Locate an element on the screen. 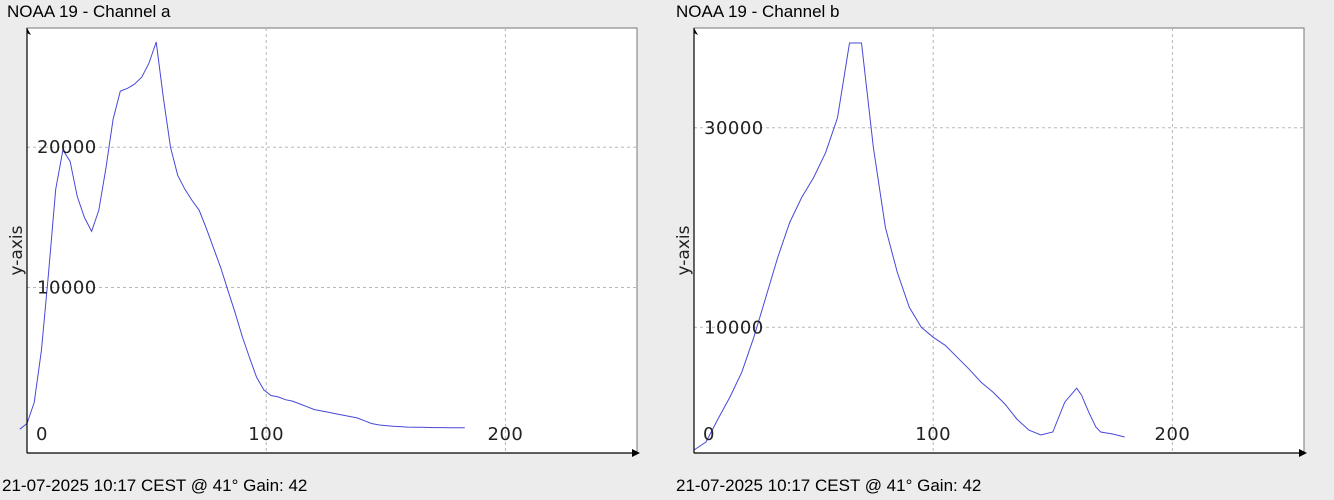 The height and width of the screenshot is (500, 1334). chart-footer-b: 21-07-2025 10:17 CEST @ 41° Gain: 42 is located at coordinates (829, 485).